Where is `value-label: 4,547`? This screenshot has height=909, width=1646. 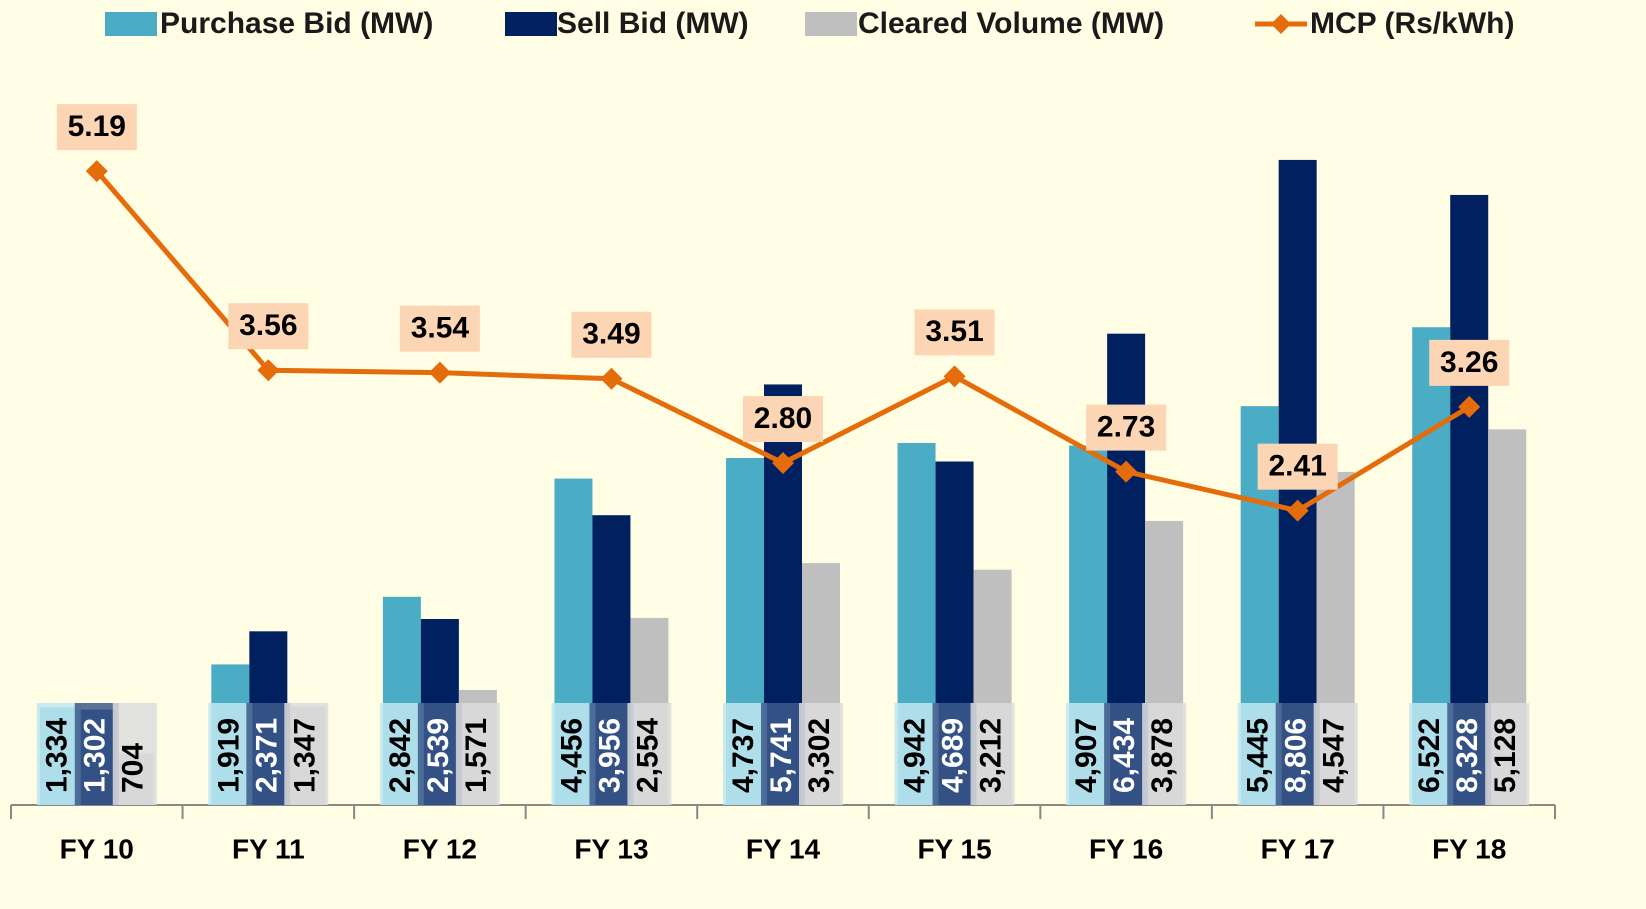
value-label: 4,547 is located at coordinates (1334, 755).